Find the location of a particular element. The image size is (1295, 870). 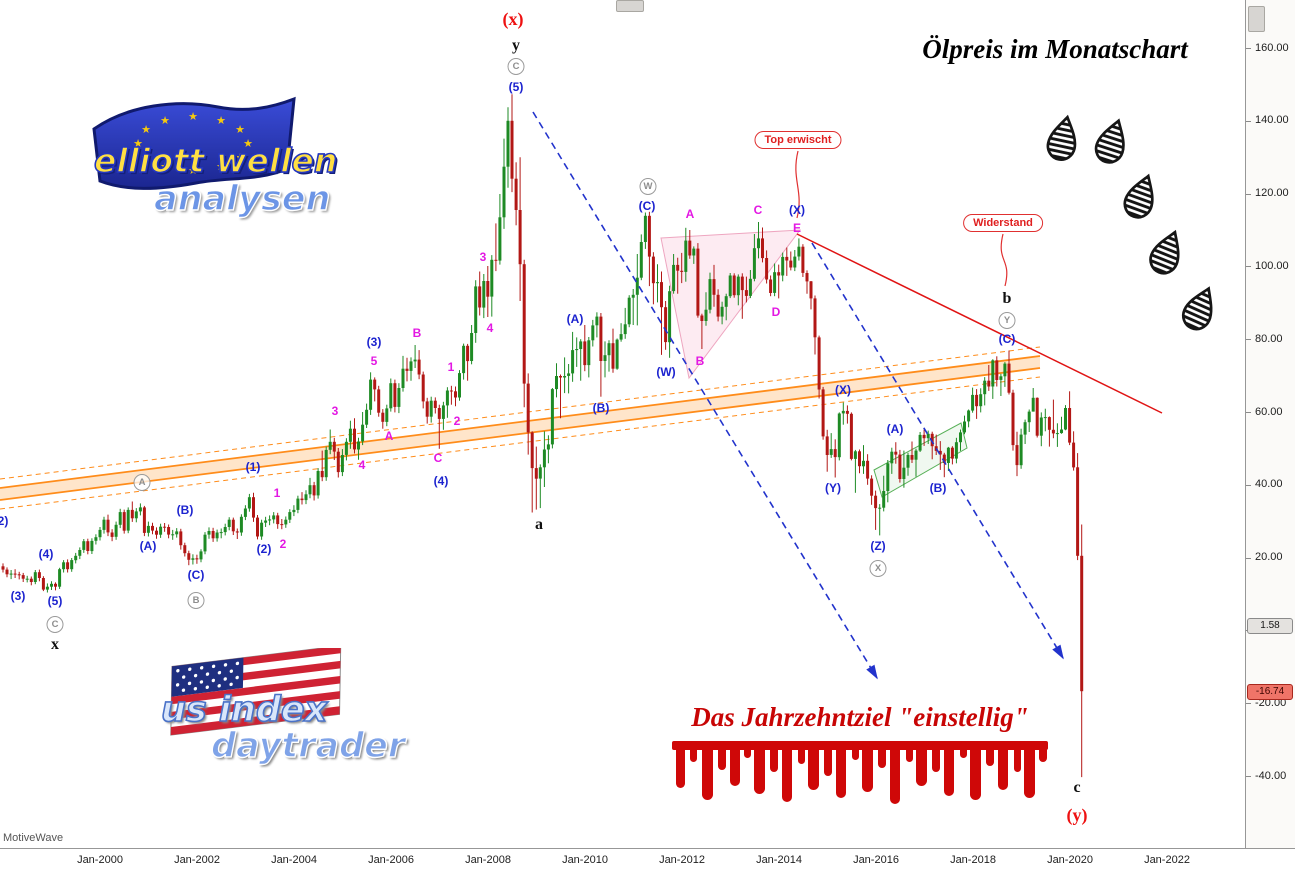

x-axis-tick-label: Jan-2004 is located at coordinates (294, 860).